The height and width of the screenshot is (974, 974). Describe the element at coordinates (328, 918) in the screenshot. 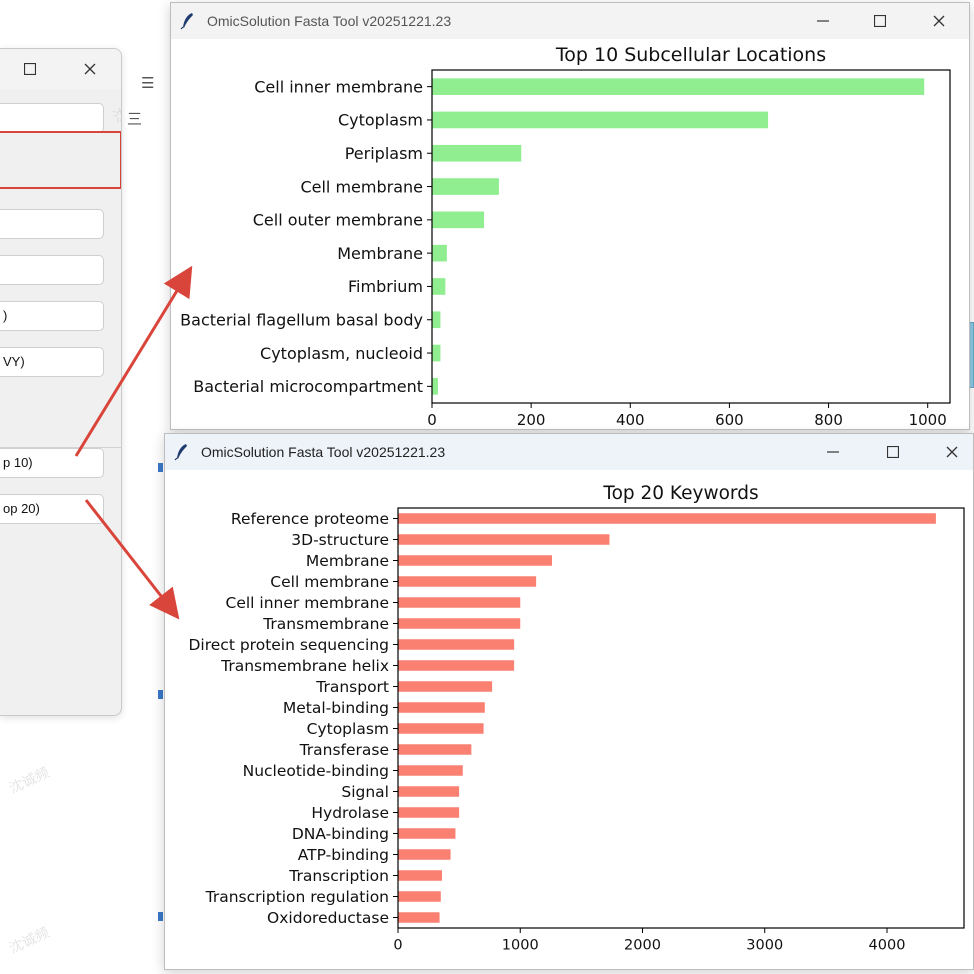

I see `y-tick-label: Oxidoreductase` at that location.